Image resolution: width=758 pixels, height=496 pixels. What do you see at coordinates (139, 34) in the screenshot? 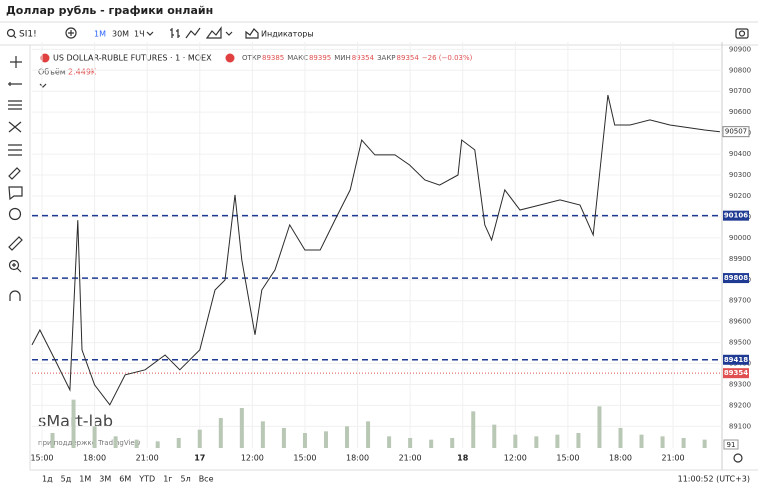
I see `interval: 1Ч` at bounding box center [139, 34].